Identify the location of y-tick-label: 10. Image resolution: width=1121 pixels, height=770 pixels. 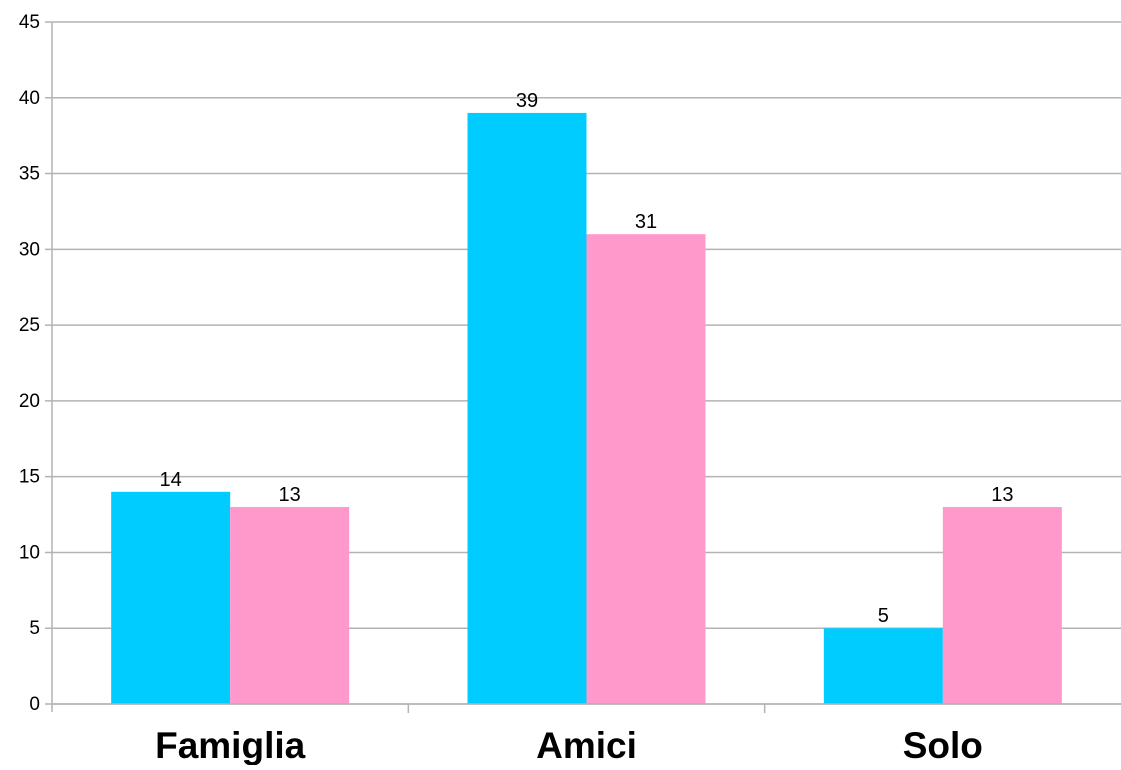
(29, 552).